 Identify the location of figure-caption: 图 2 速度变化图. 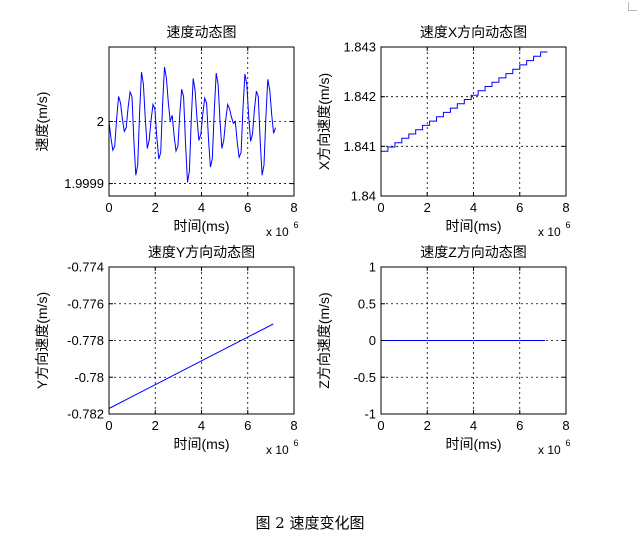
(310, 523).